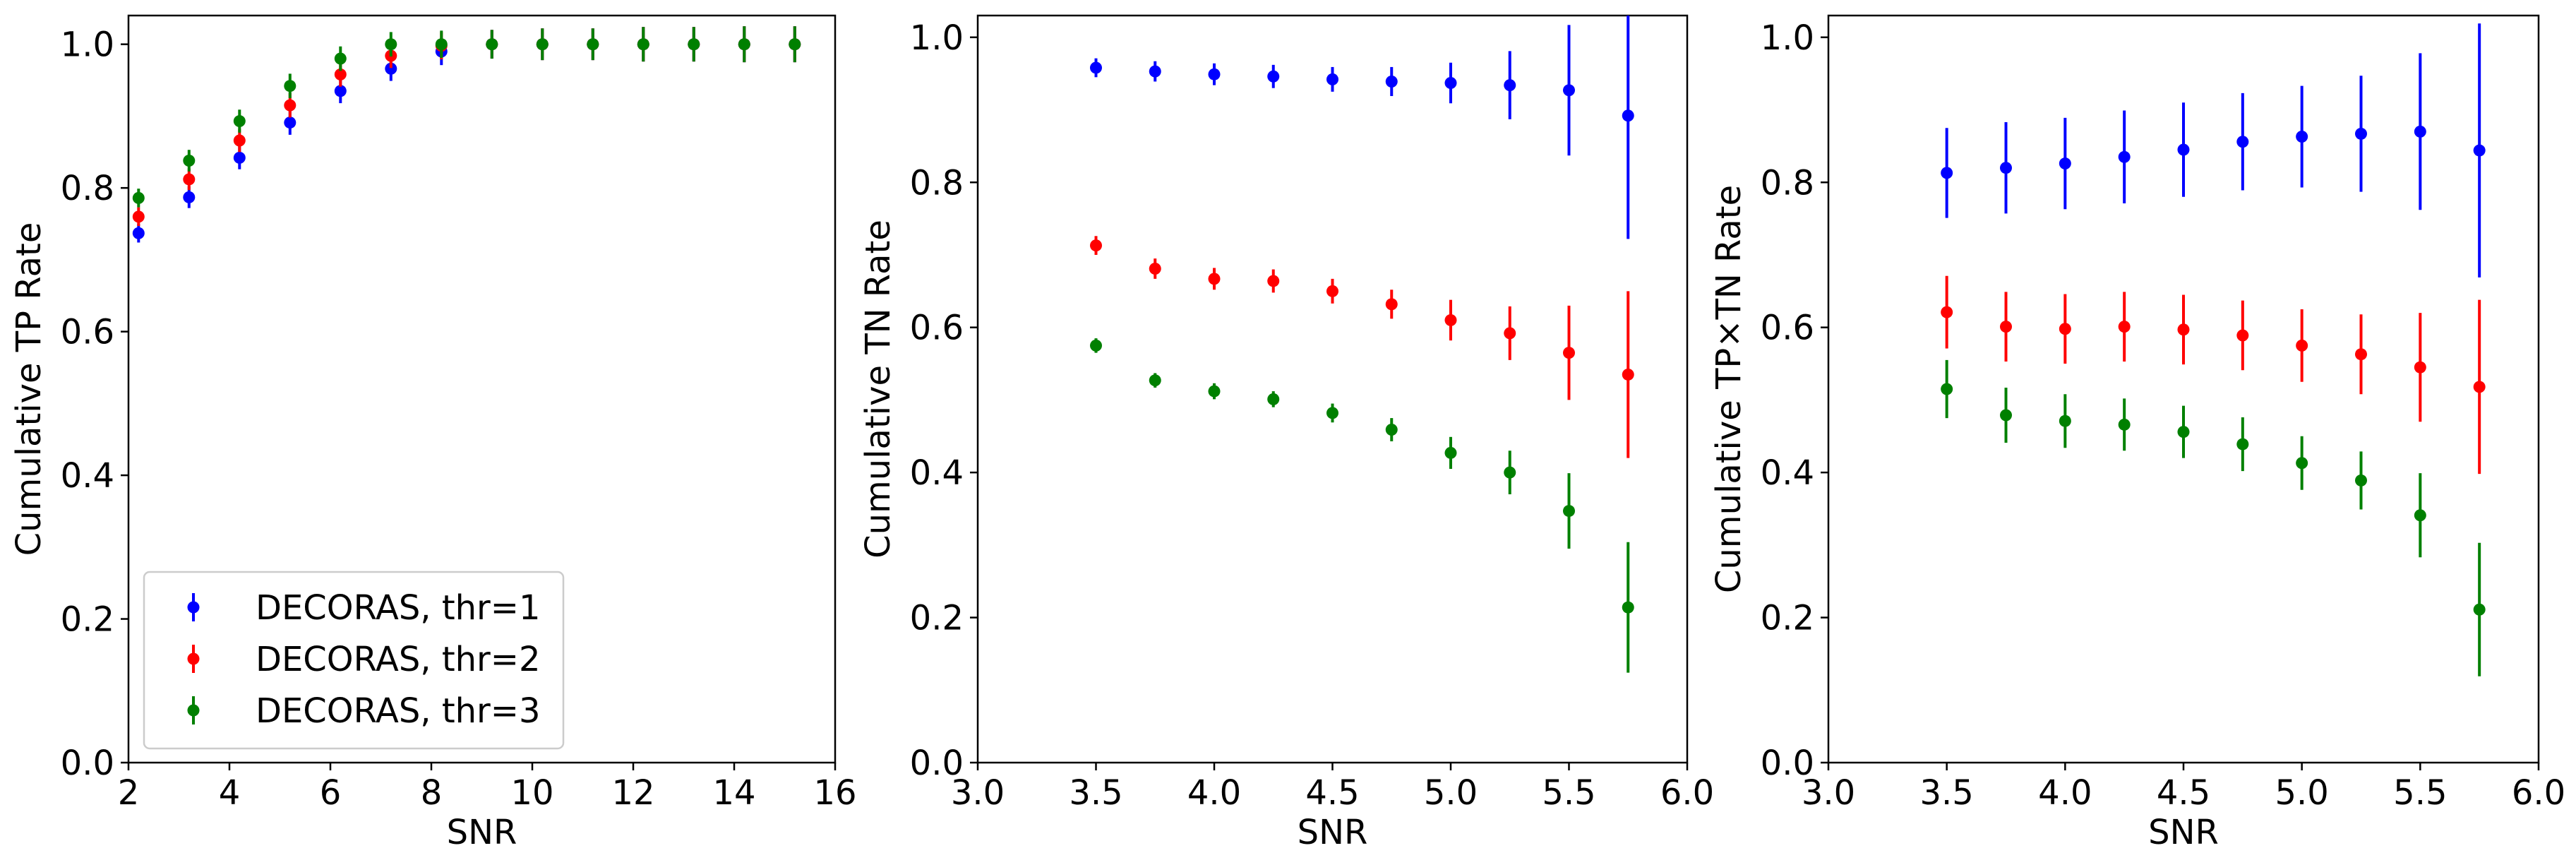 This screenshot has width=2576, height=865. Describe the element at coordinates (398, 659) in the screenshot. I see `legend-entry-label: DECORAS, thr=2` at that location.